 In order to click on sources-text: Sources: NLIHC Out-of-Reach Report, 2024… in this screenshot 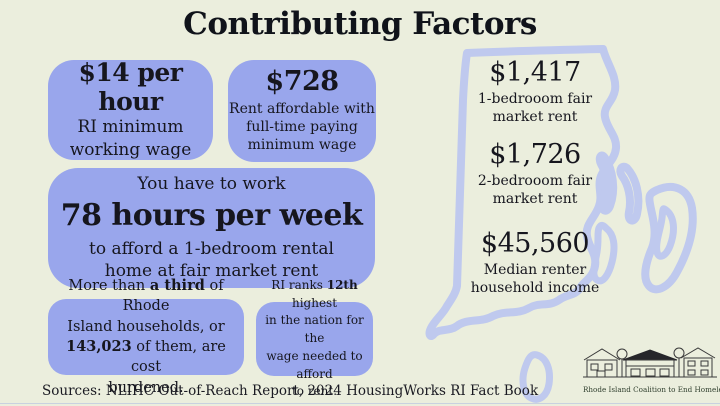, I will do `click(290, 391)`.